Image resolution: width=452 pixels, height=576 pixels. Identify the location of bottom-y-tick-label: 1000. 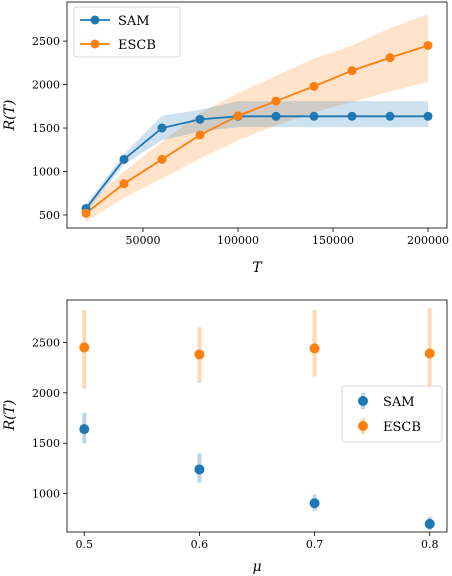
(46, 494).